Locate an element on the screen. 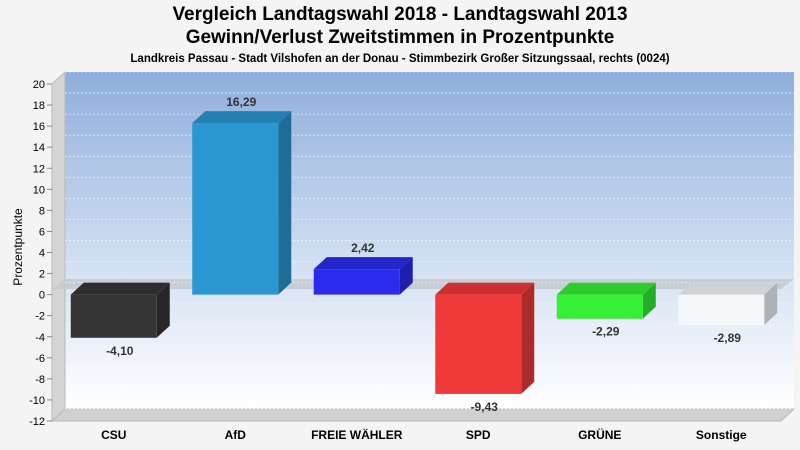 The width and height of the screenshot is (800, 450). y-tick-label: -12 is located at coordinates (37, 422).